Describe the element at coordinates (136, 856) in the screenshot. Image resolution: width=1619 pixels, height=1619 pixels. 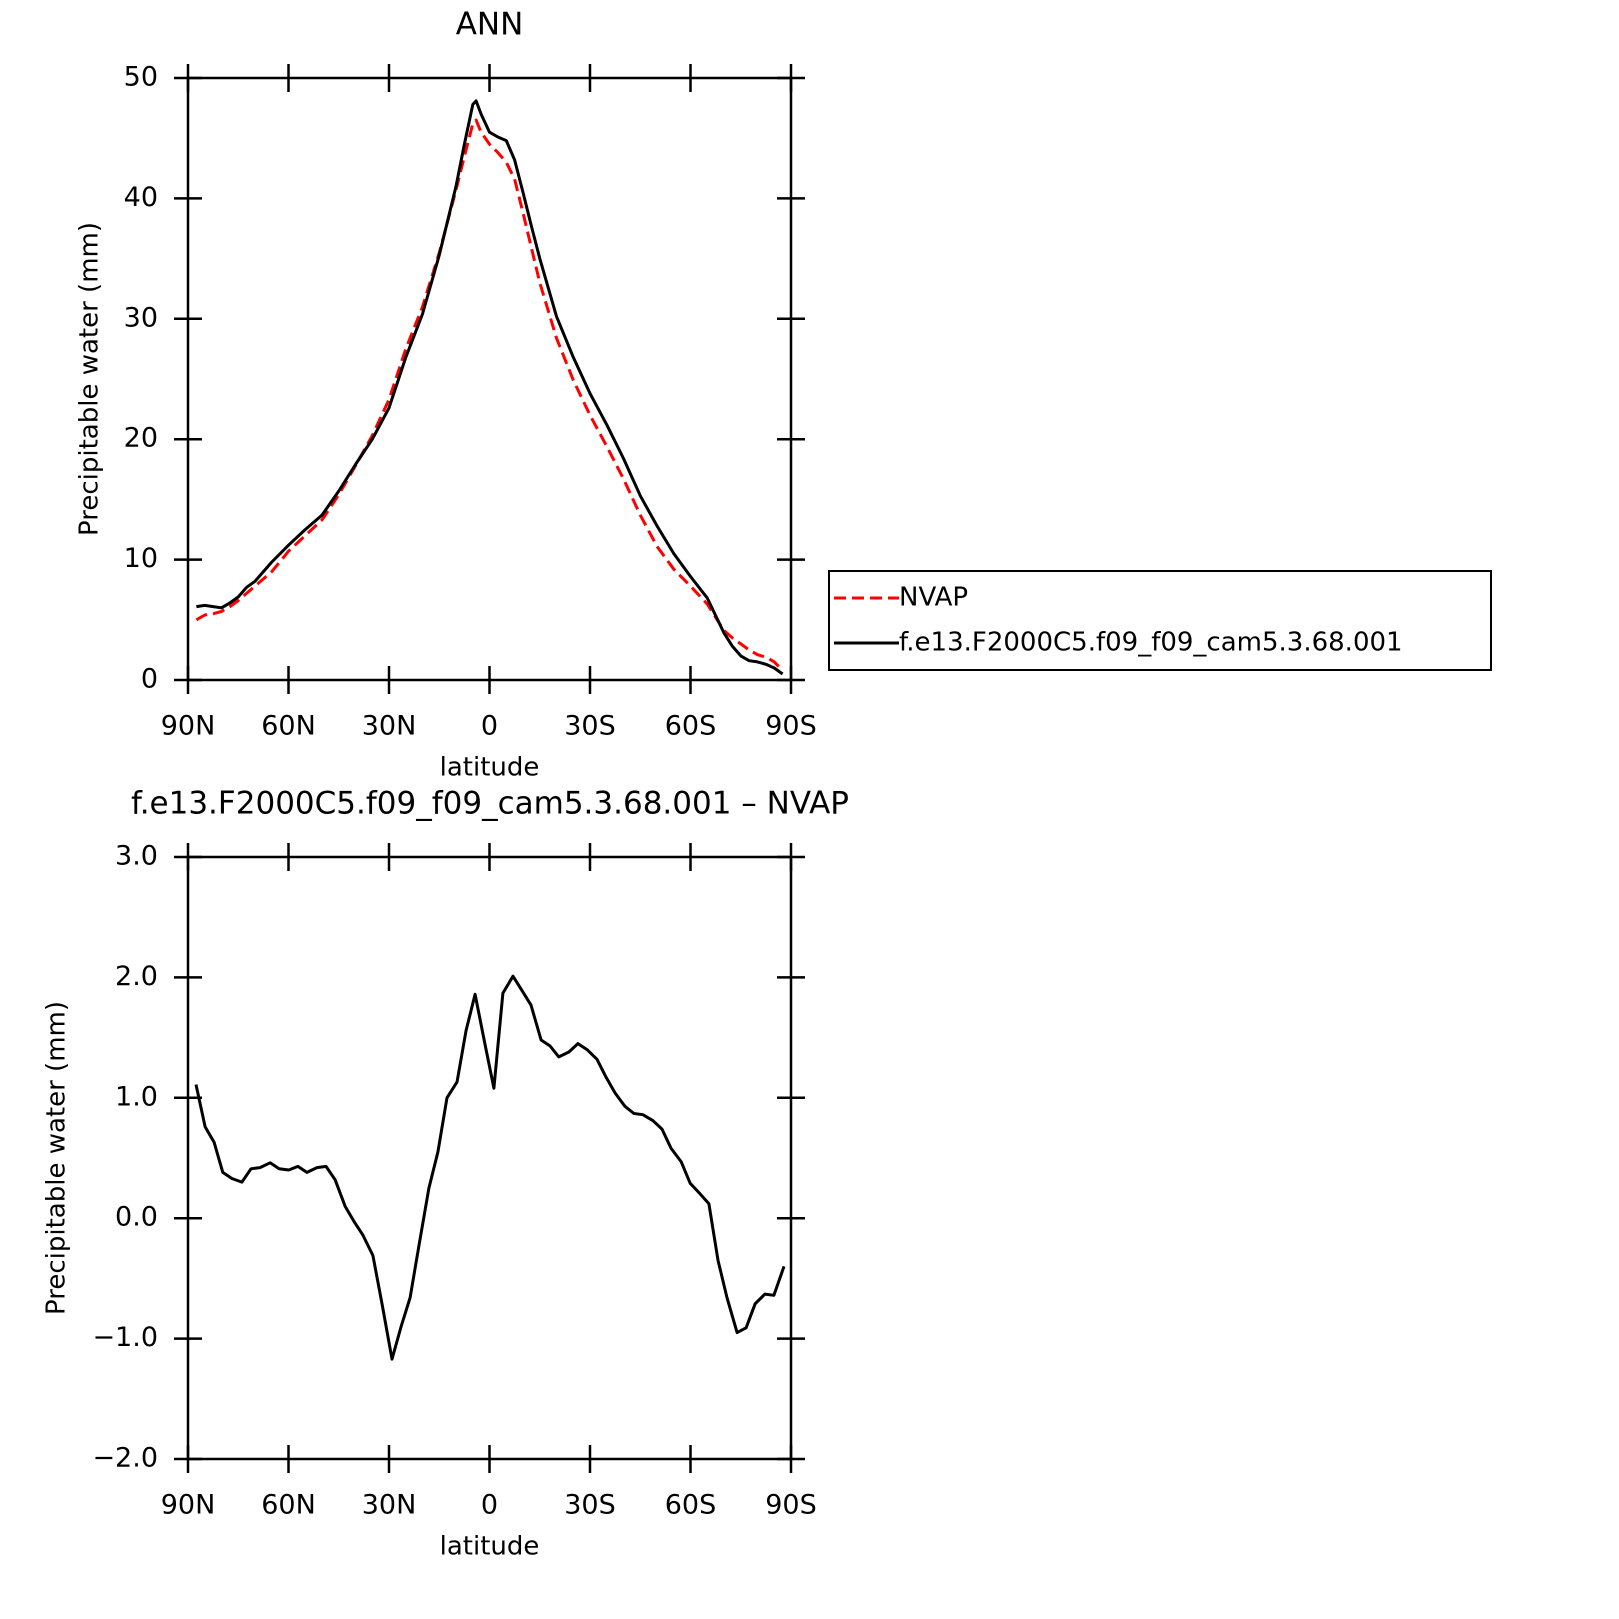
I see `y-tick-label: 3.0` at that location.